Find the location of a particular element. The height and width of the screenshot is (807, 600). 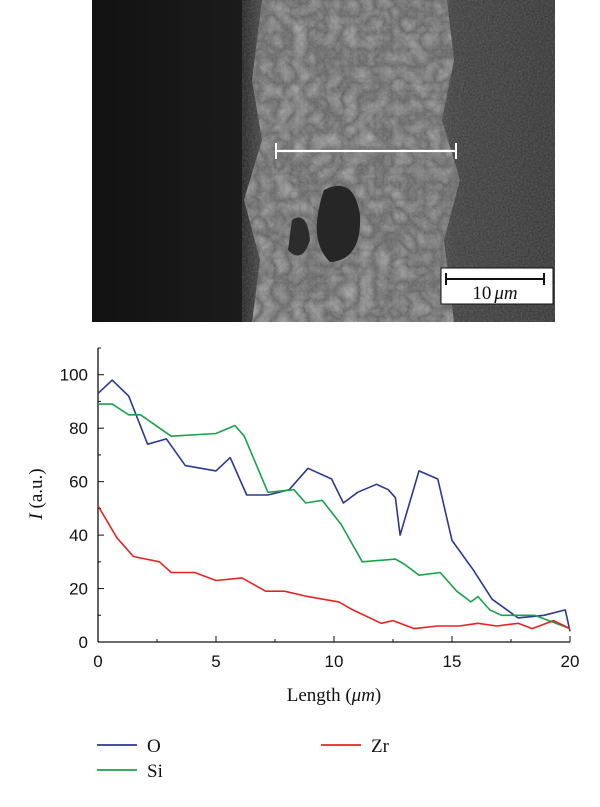

y-tick-label: 80 is located at coordinates (78, 428).